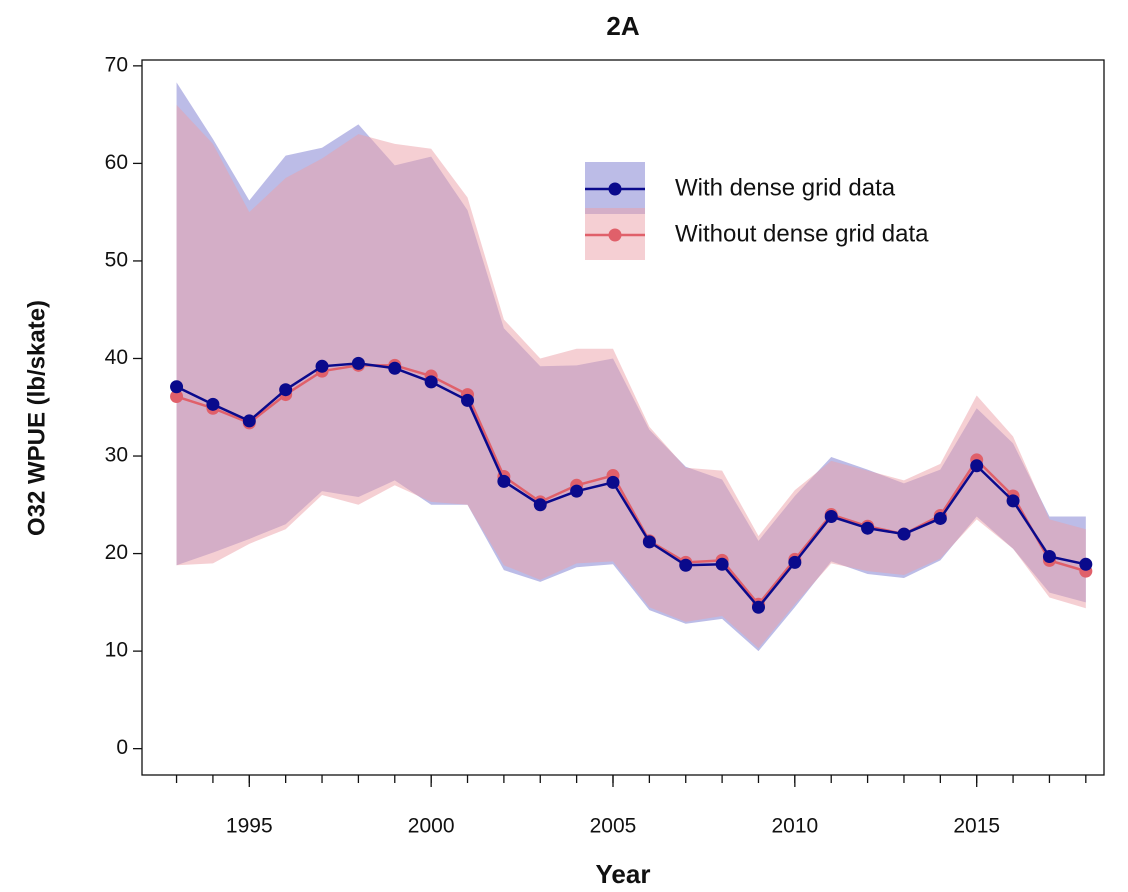 The image size is (1128, 892). What do you see at coordinates (116, 357) in the screenshot?
I see `y-tick-label: 40` at bounding box center [116, 357].